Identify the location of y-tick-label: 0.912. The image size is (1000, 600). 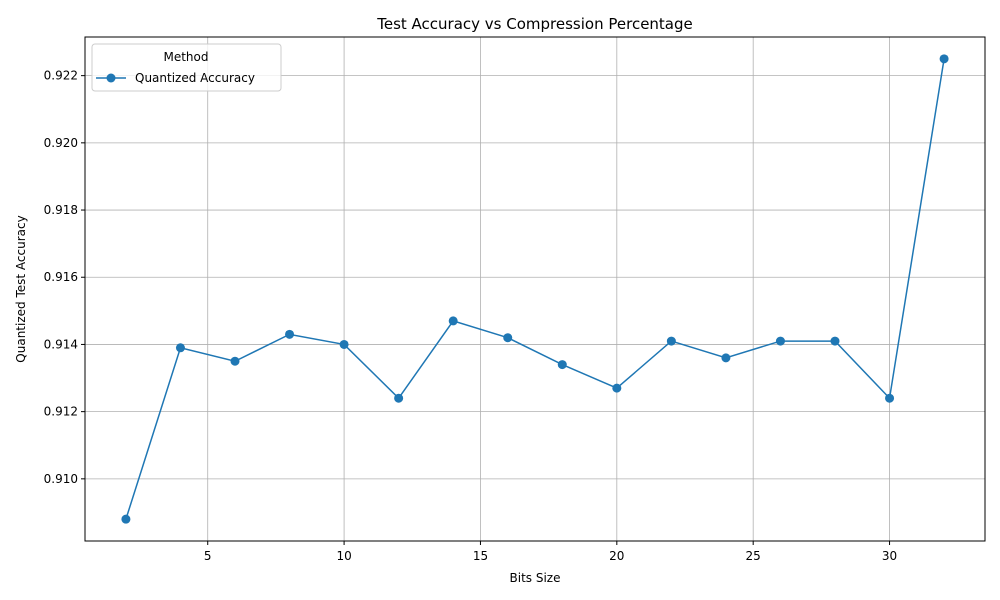
(61, 412).